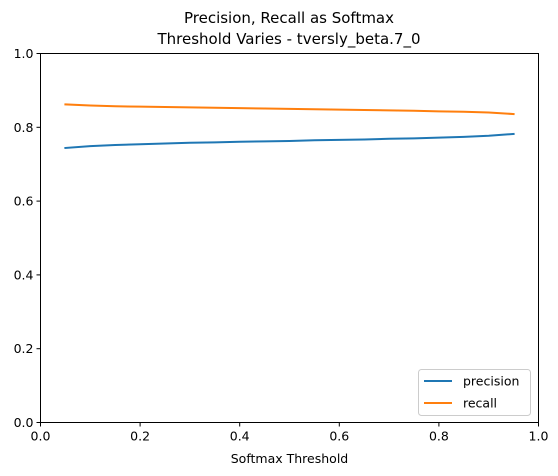  What do you see at coordinates (289, 109) in the screenshot?
I see `series-line-recall` at bounding box center [289, 109].